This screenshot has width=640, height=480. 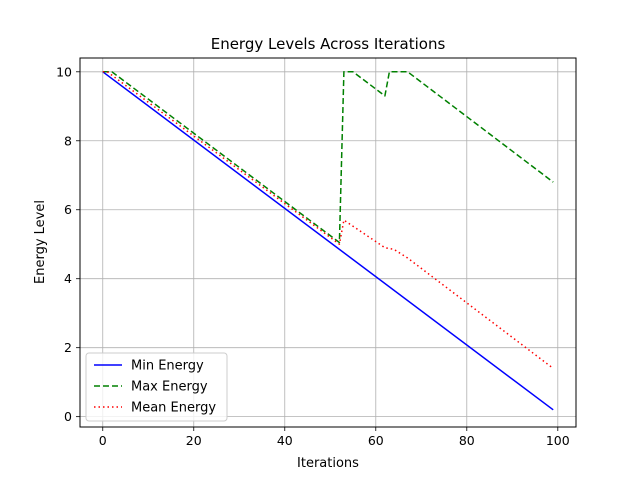 I want to click on y-axis-title: Energy Level, so click(x=40, y=242).